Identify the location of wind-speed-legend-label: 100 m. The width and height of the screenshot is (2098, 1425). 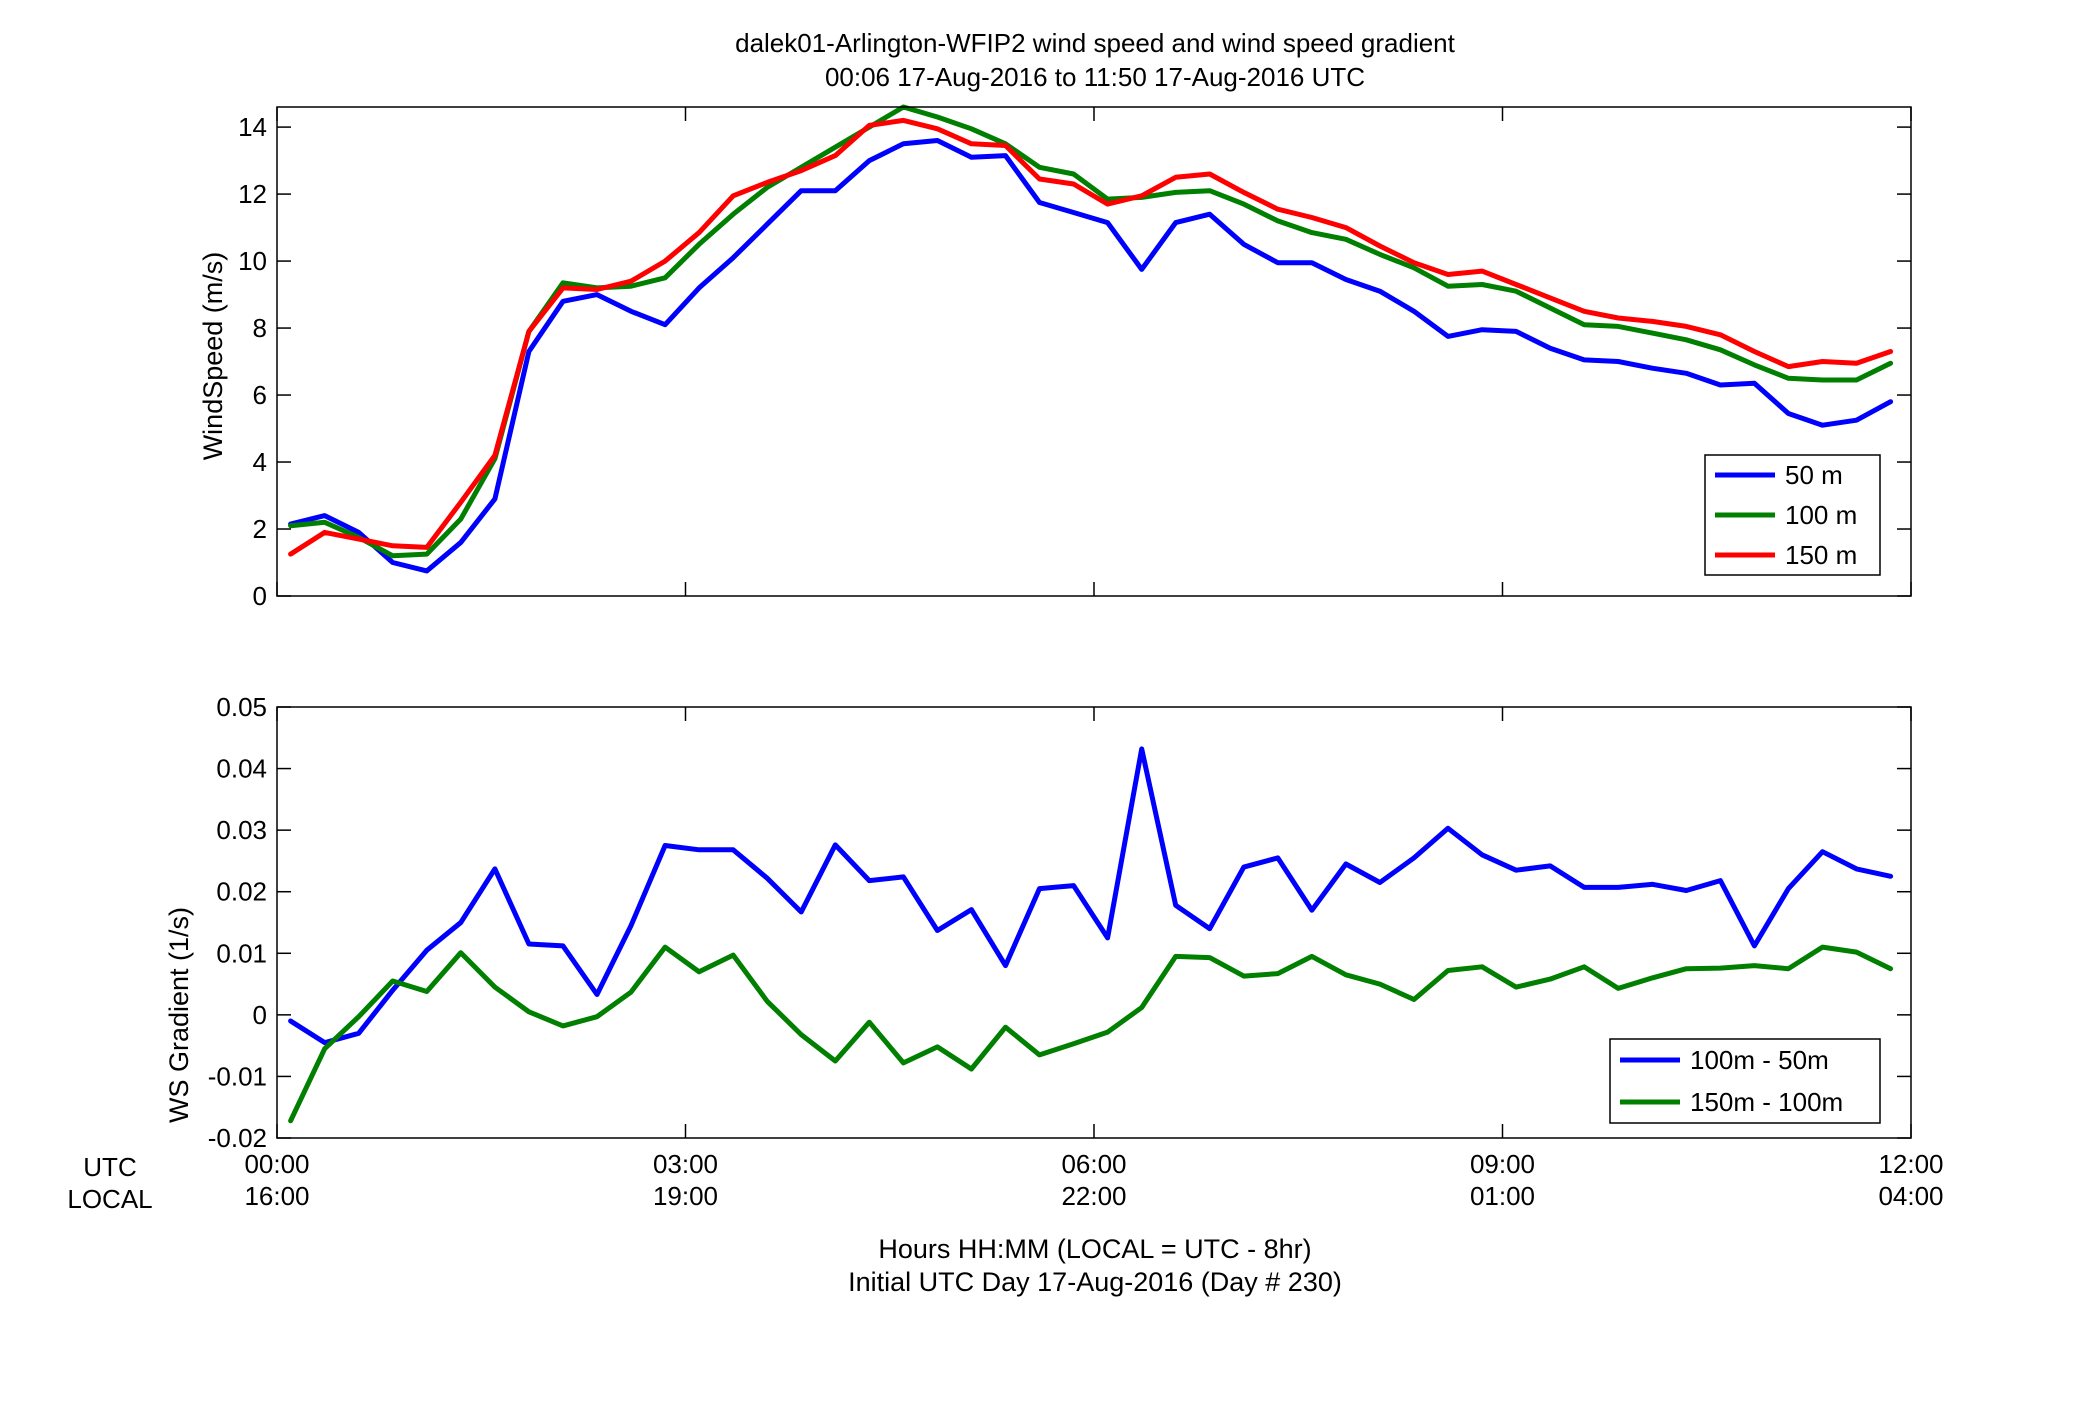
(1821, 515).